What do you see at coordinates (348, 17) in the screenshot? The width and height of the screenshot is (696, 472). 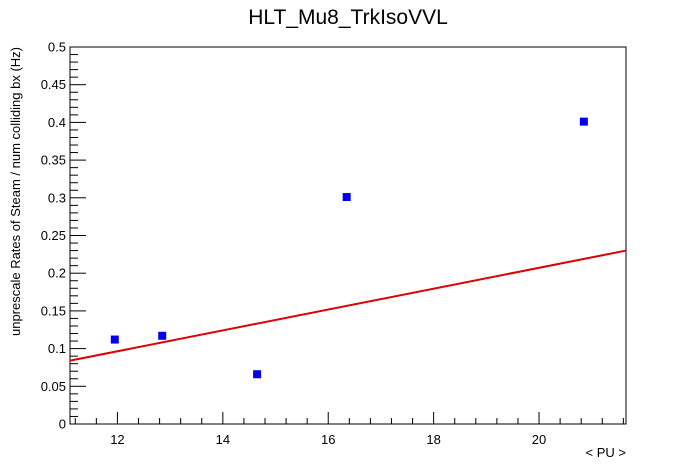 I see `chart-title: HLT_Mu8_TrkIsoVVL` at bounding box center [348, 17].